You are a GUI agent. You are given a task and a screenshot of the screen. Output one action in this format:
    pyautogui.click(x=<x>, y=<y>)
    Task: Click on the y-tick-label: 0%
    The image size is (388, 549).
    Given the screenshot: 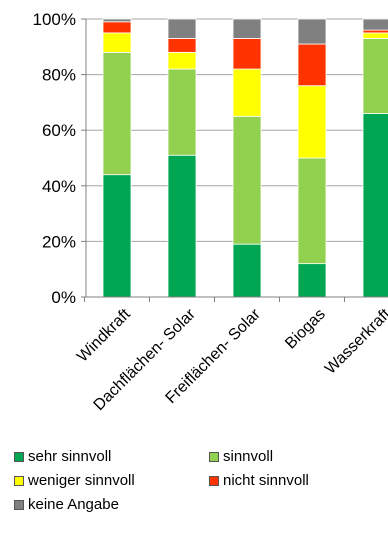 What is the action you would take?
    pyautogui.click(x=63, y=297)
    